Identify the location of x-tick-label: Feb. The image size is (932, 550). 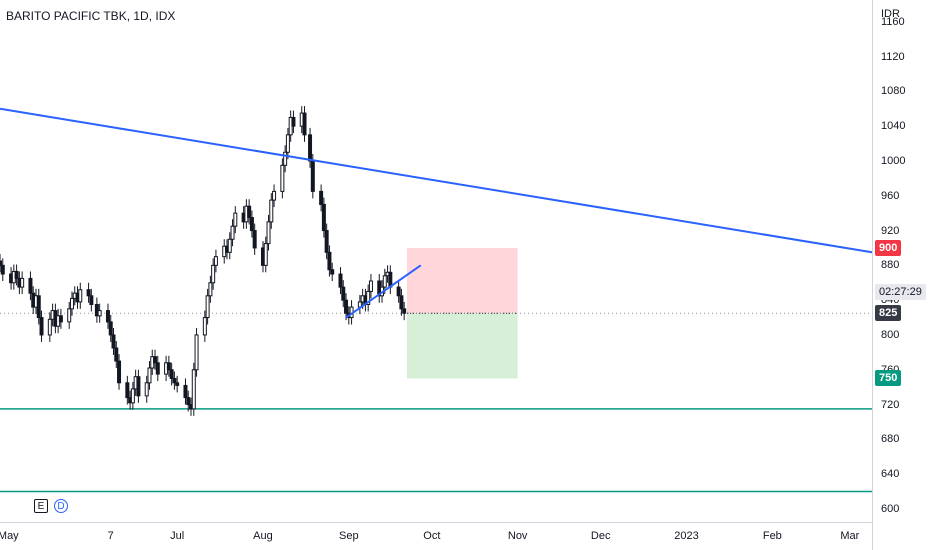
(772, 536).